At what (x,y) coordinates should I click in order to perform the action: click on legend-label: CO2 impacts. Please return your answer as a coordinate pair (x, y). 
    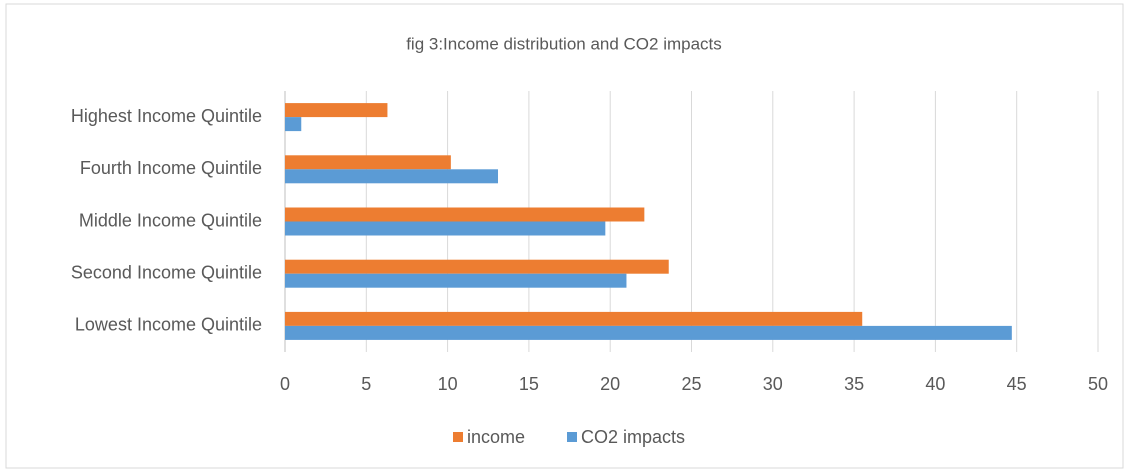
    Looking at the image, I should click on (633, 437).